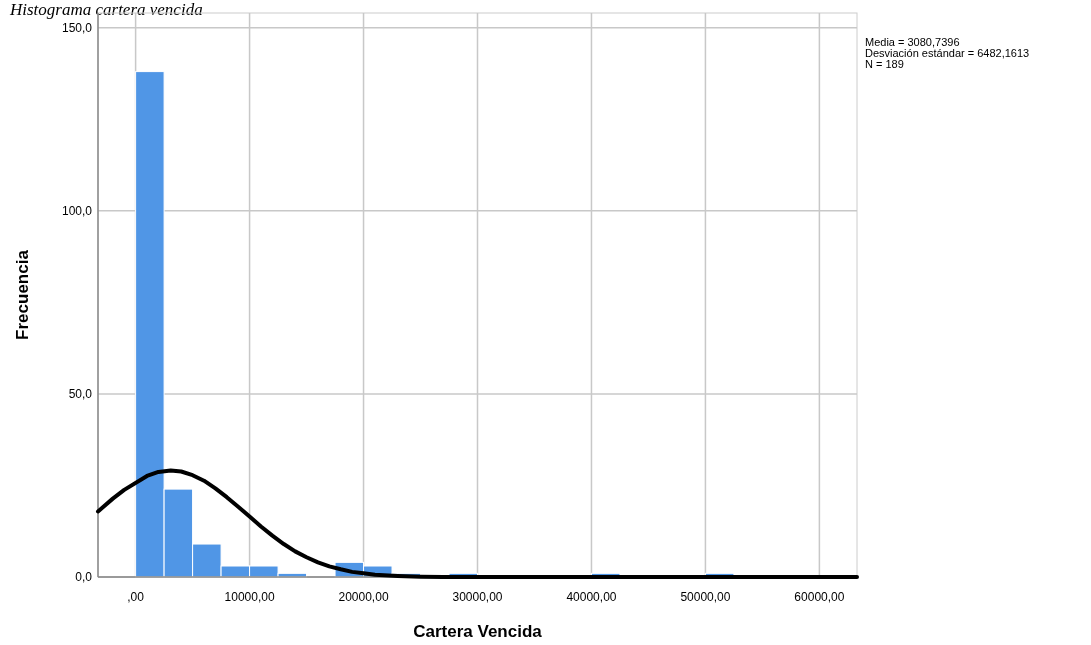 The height and width of the screenshot is (645, 1091). Describe the element at coordinates (912, 42) in the screenshot. I see `text: Media = 3080,7396` at that location.